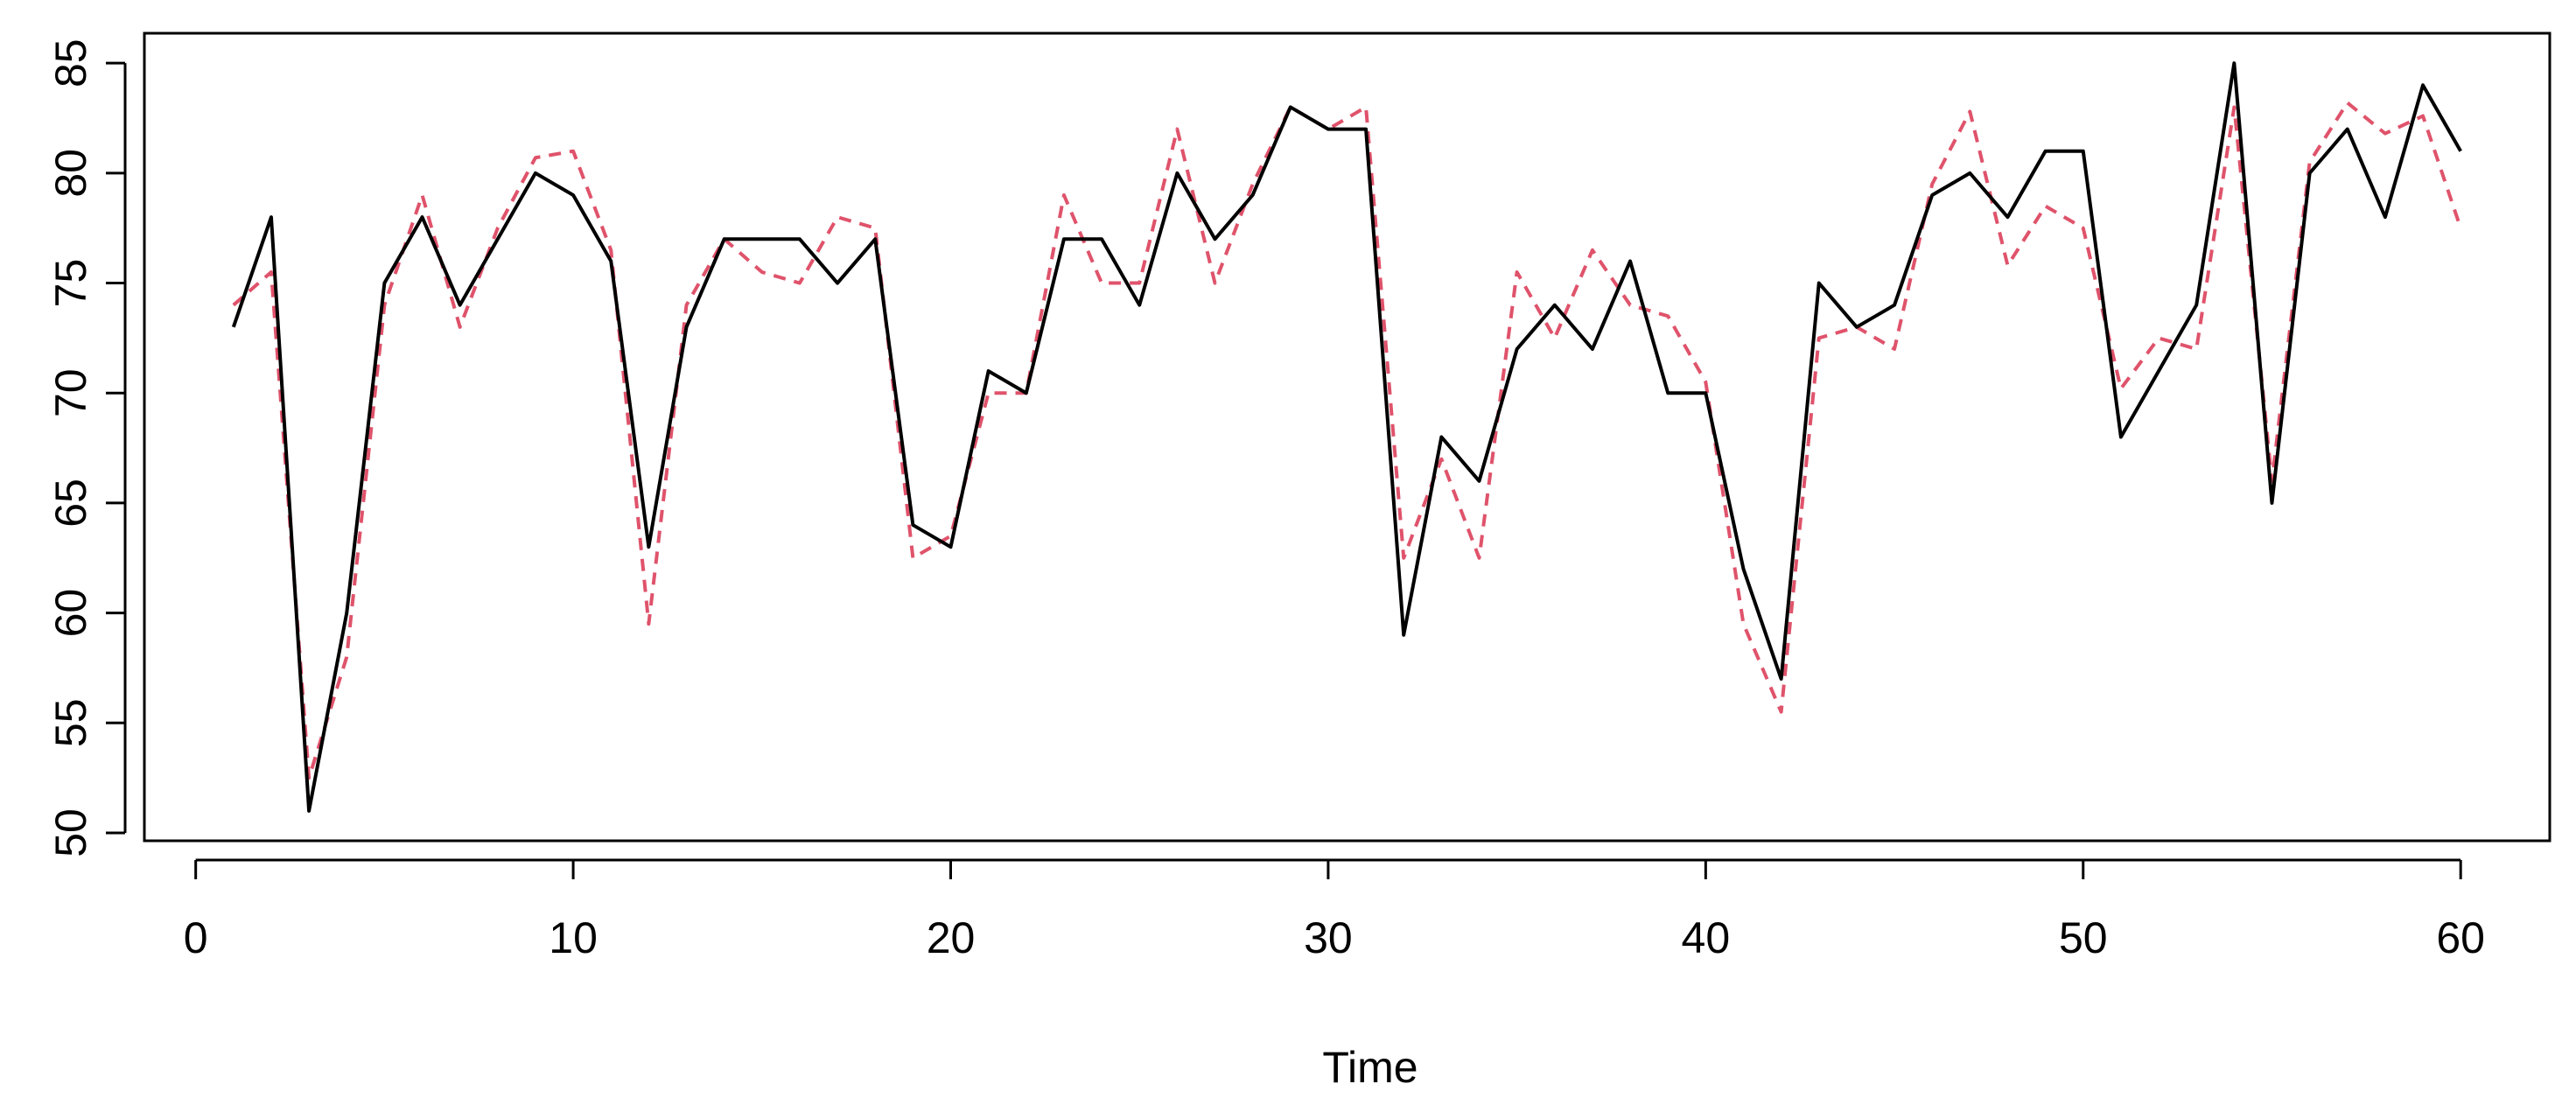 The image size is (2576, 1119). I want to click on y-tick-label: 75, so click(70, 283).